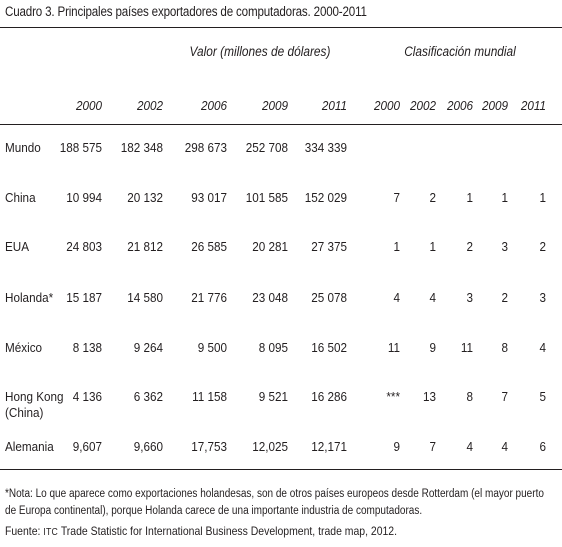 This screenshot has height=547, width=562. I want to click on country-label: China, so click(20, 197).